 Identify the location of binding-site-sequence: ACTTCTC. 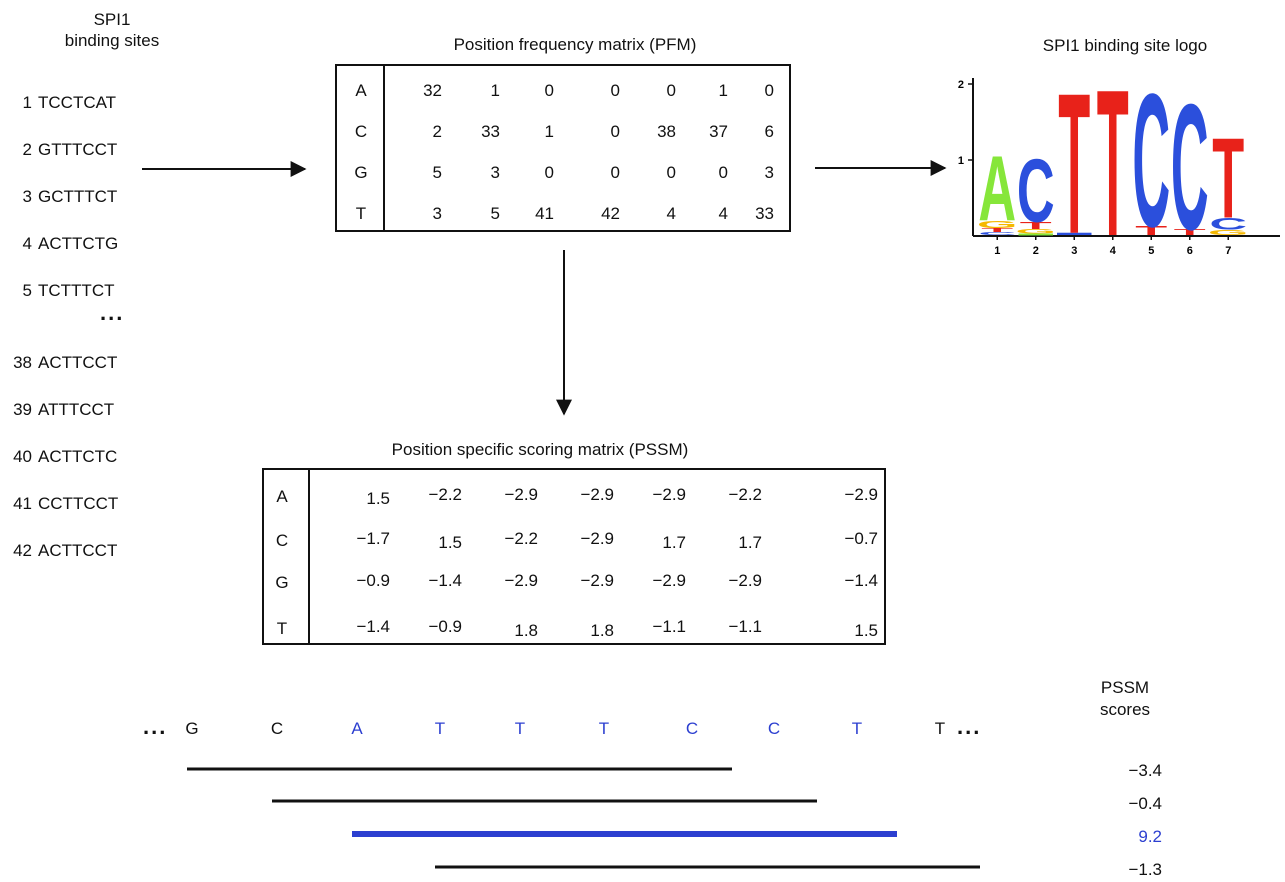
(78, 456).